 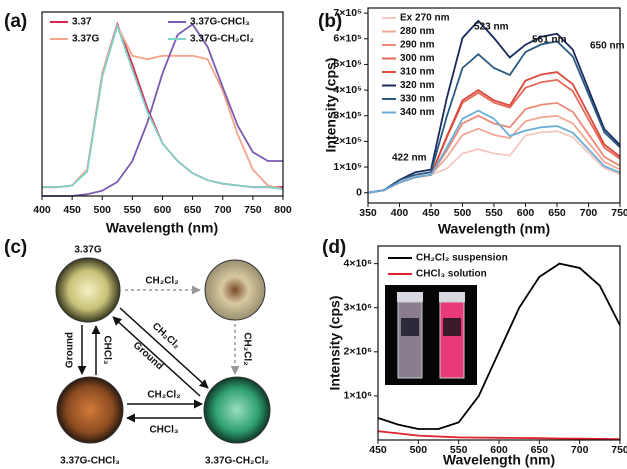 What do you see at coordinates (607, 46) in the screenshot?
I see `annotation: 650 nm` at bounding box center [607, 46].